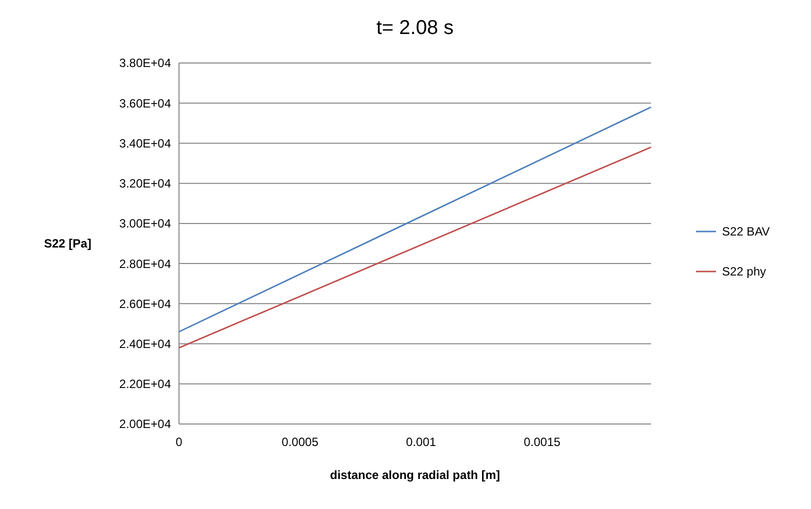 The image size is (811, 509). What do you see at coordinates (744, 271) in the screenshot?
I see `legend-label: S22 phy` at bounding box center [744, 271].